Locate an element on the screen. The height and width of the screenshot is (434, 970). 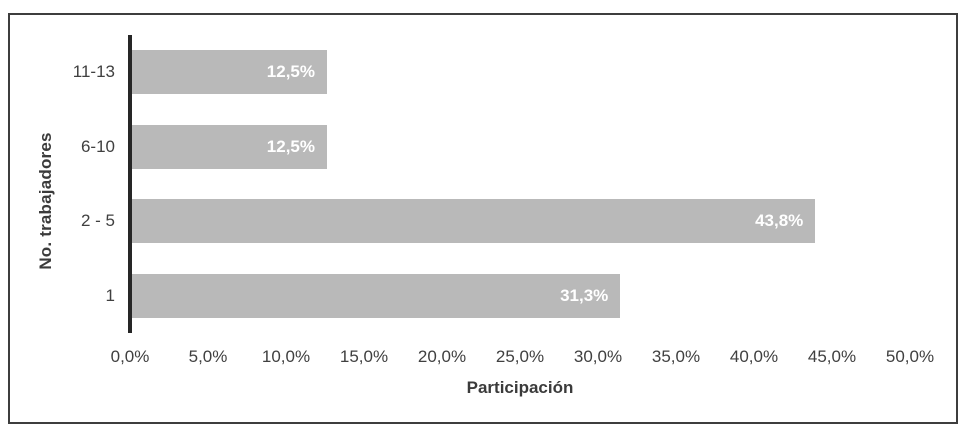
category-label: 11-13 is located at coordinates (93, 72).